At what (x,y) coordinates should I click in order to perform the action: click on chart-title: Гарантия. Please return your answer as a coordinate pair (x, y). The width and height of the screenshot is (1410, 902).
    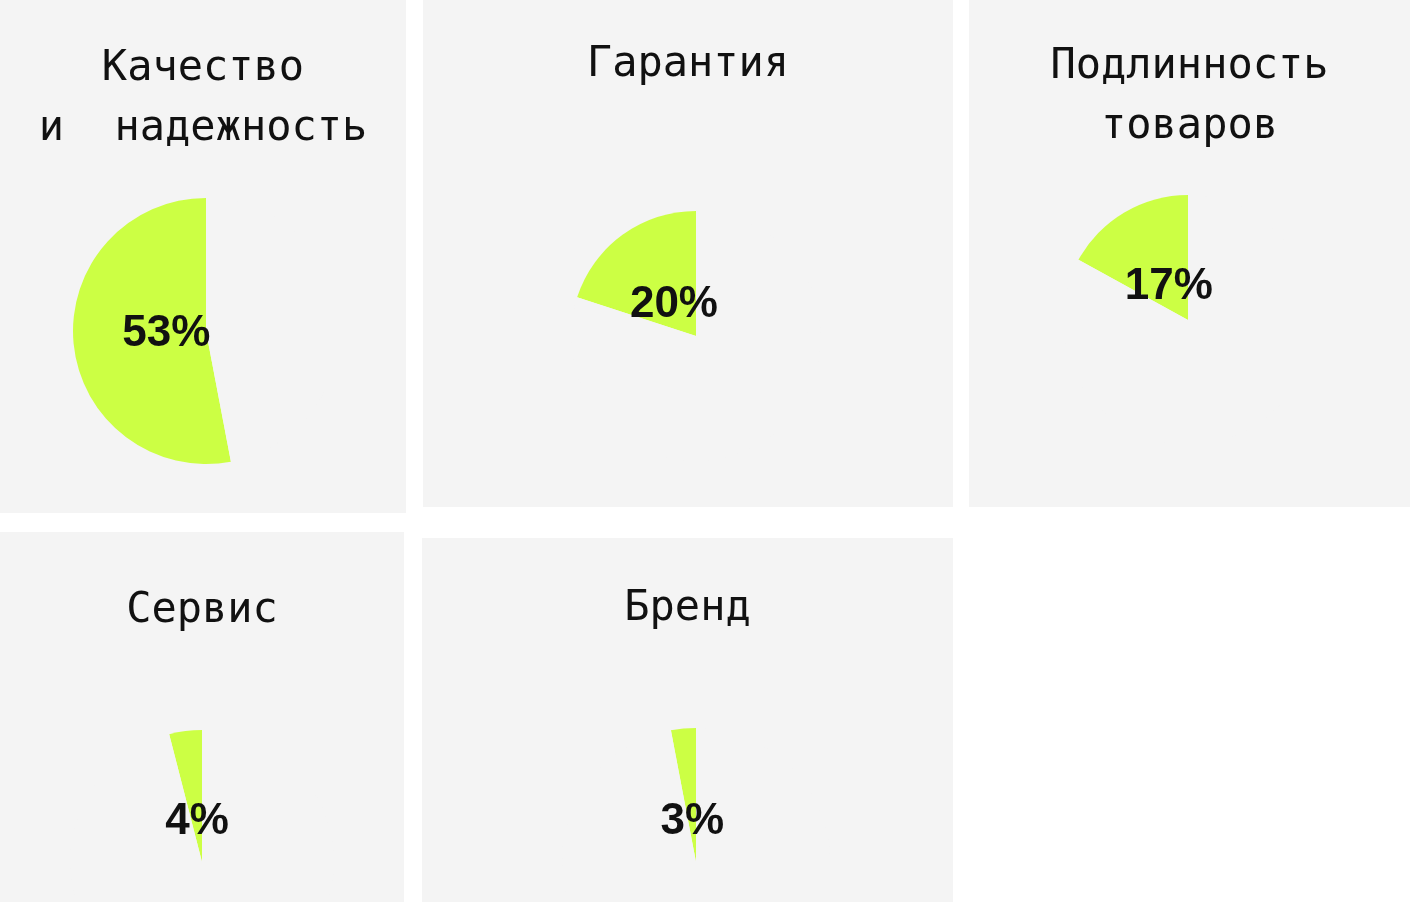
    Looking at the image, I should click on (688, 61).